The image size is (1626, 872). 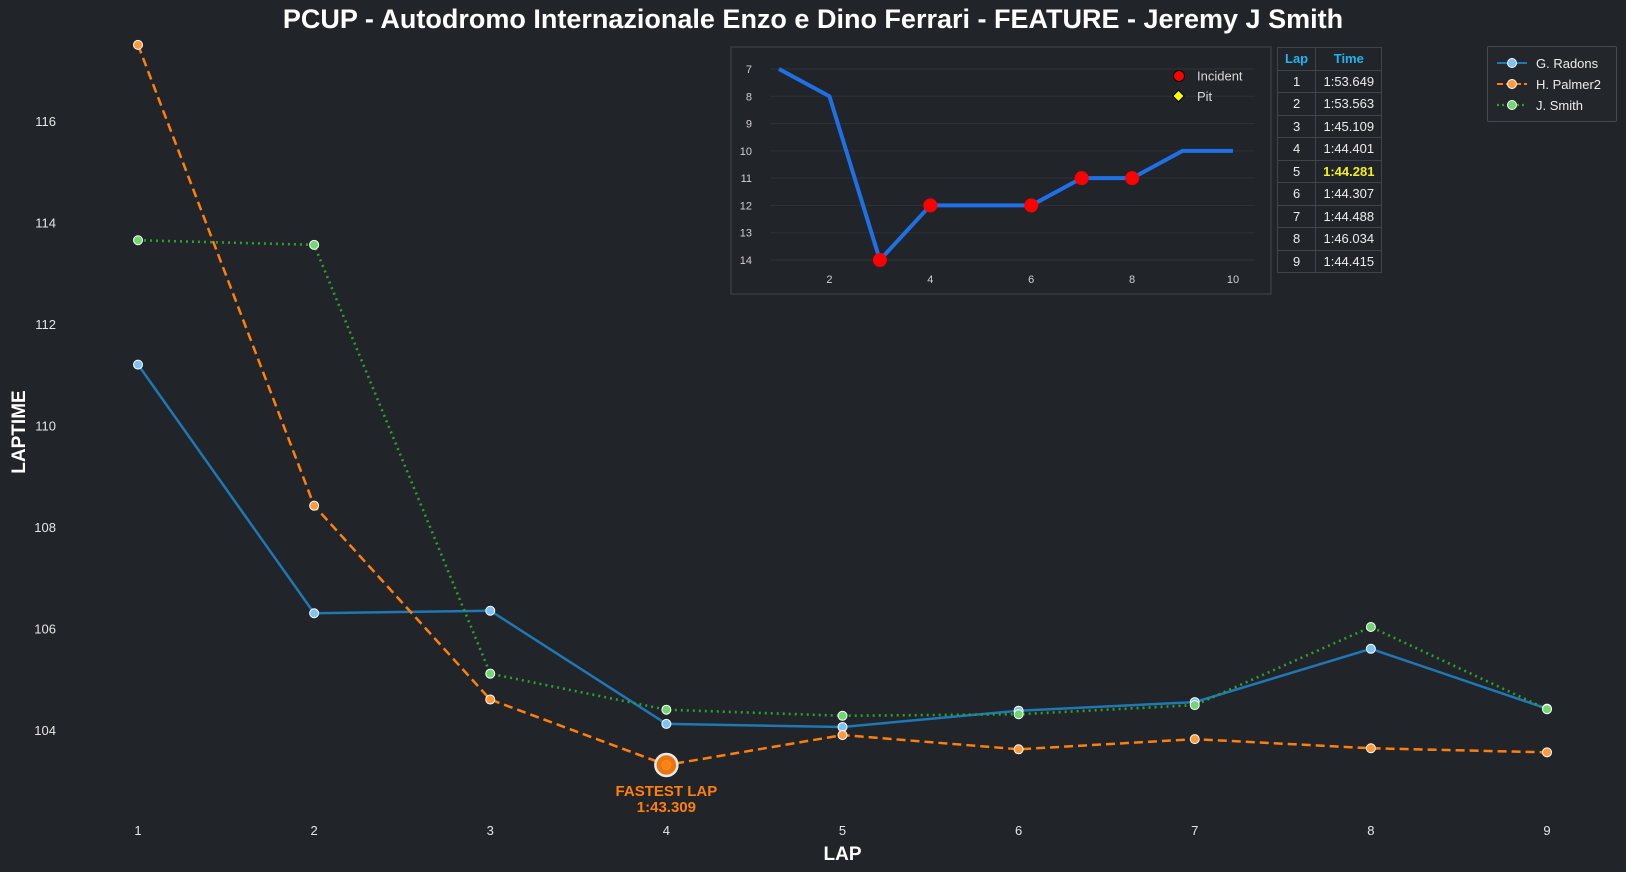 I want to click on lap-number-cell: 2, so click(x=1296, y=104).